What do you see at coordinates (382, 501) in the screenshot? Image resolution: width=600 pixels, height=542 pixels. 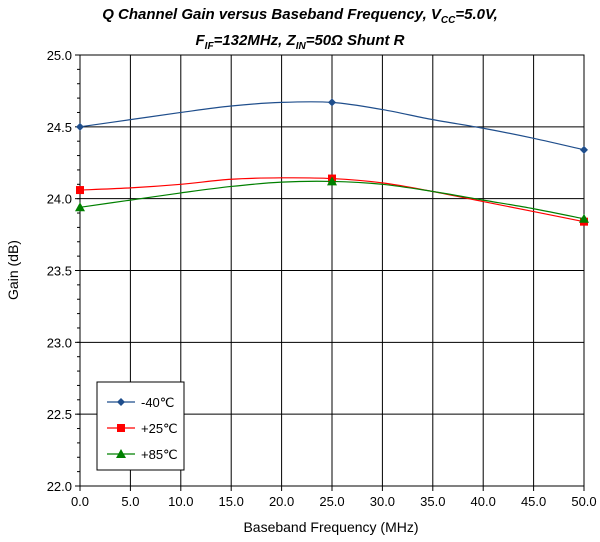 I see `x-tick-label: 30.0` at bounding box center [382, 501].